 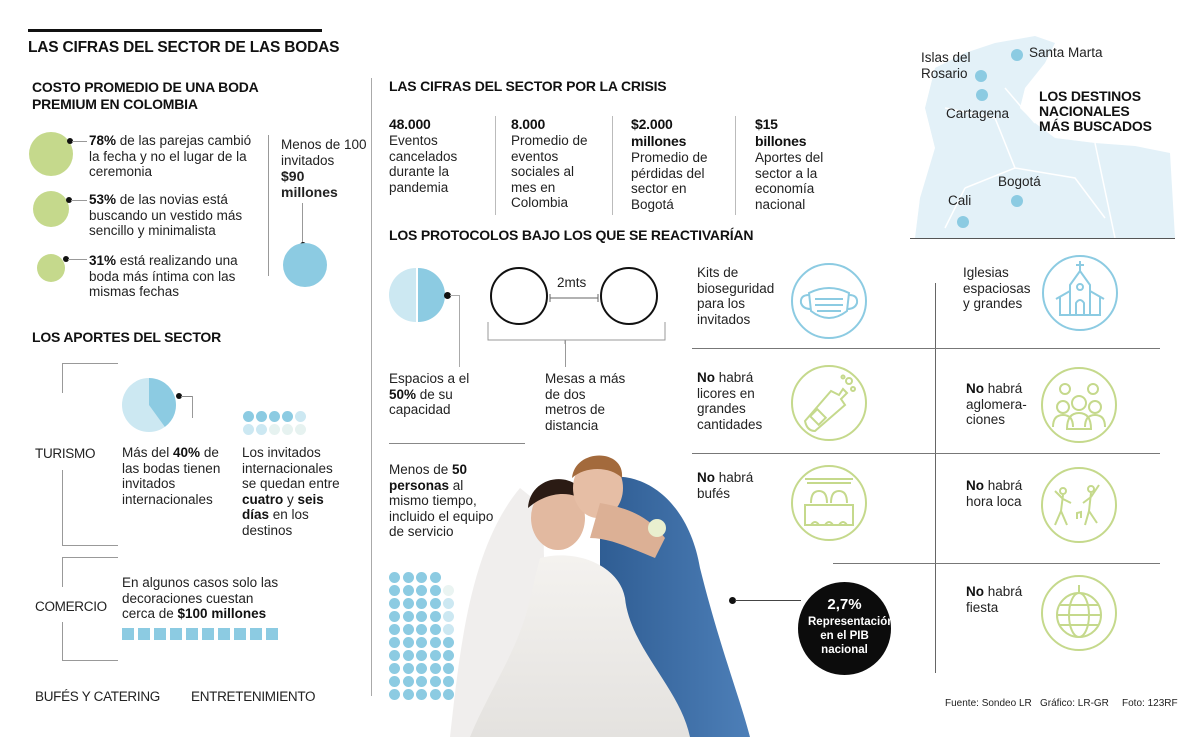 What do you see at coordinates (600, 596) in the screenshot?
I see `wedding-couple-photo` at bounding box center [600, 596].